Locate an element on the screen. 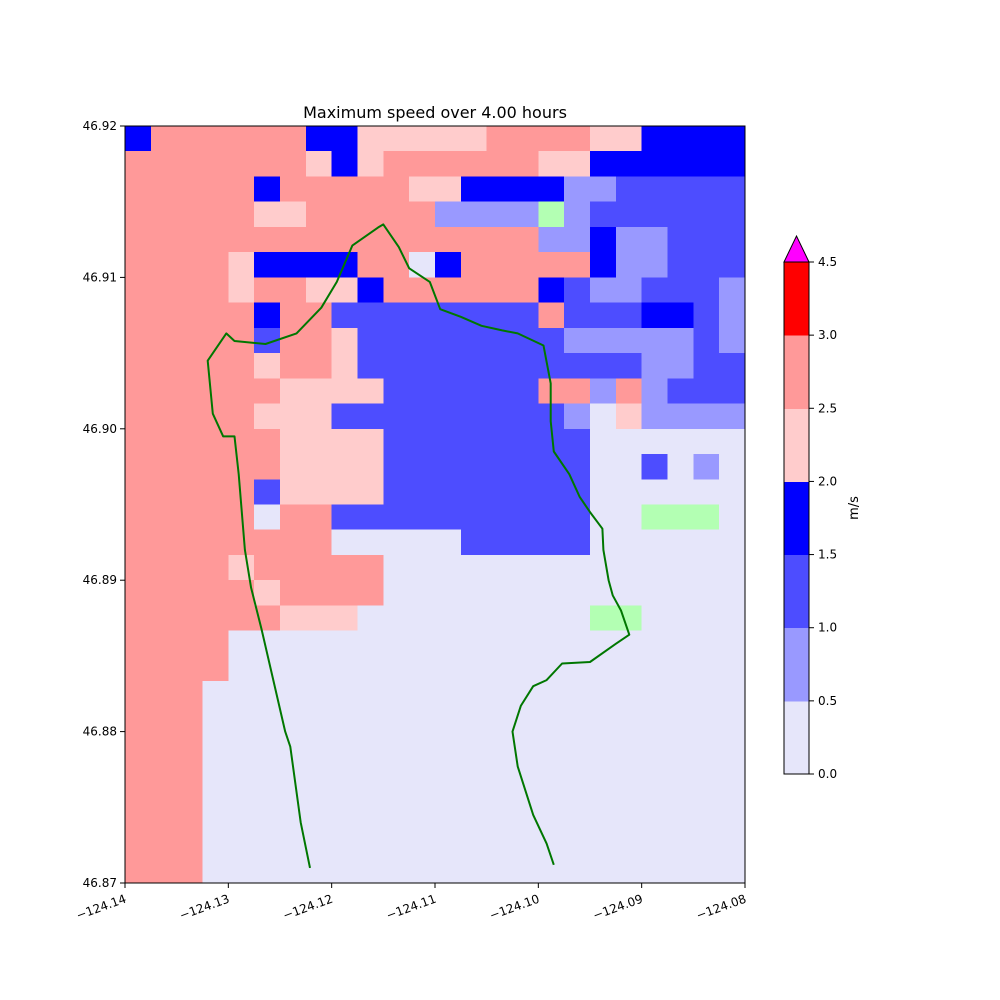 The image size is (1000, 1000). y-tick-label: 46.89 is located at coordinates (100, 580).